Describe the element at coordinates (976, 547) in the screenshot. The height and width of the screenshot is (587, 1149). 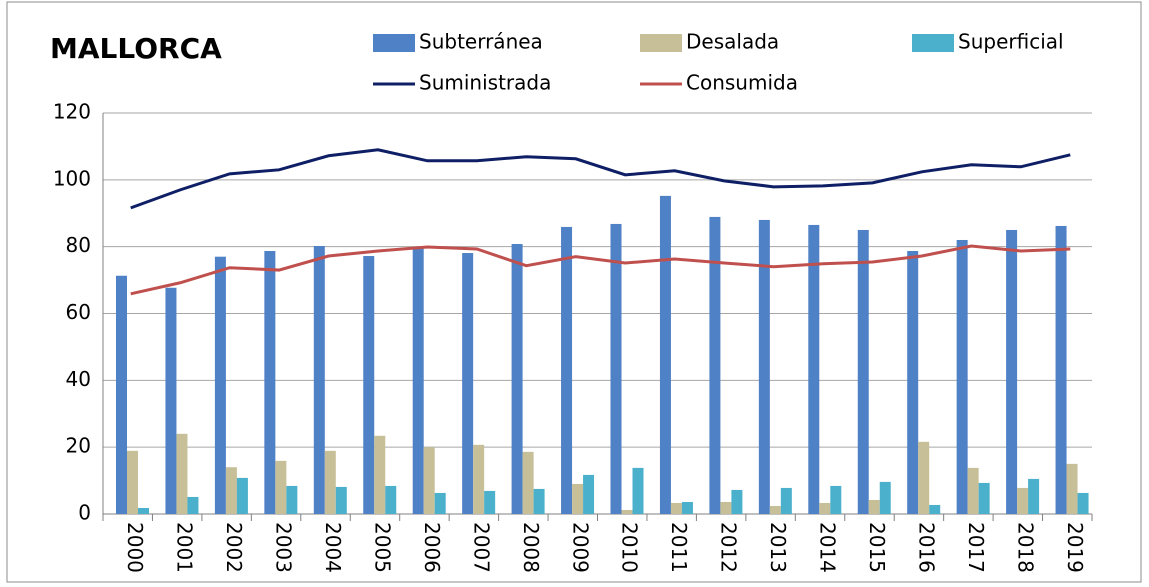
I see `x-tick-label: 2017` at that location.